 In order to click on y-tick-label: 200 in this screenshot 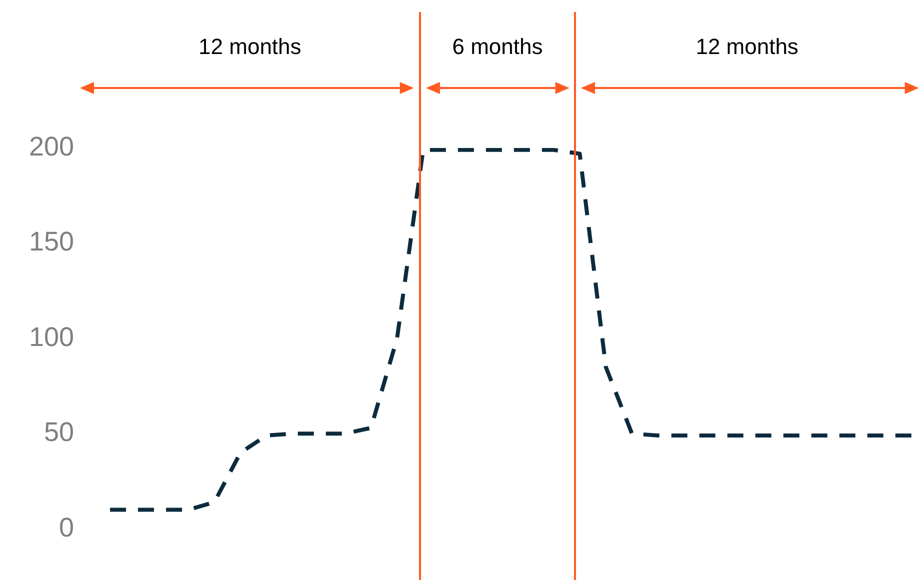, I will do `click(51, 146)`.